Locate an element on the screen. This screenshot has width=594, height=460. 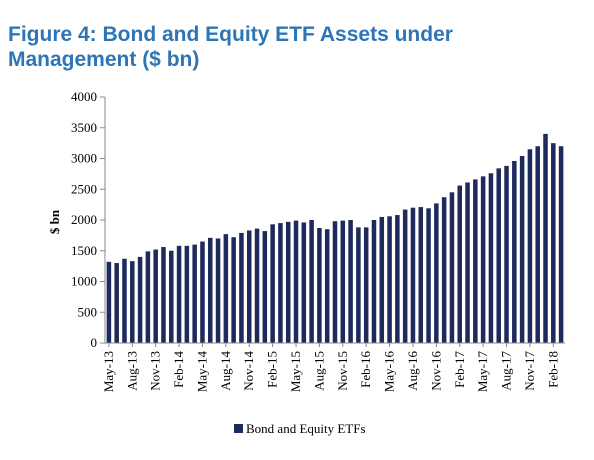
x-tick-label: May-13 is located at coordinates (108, 371).